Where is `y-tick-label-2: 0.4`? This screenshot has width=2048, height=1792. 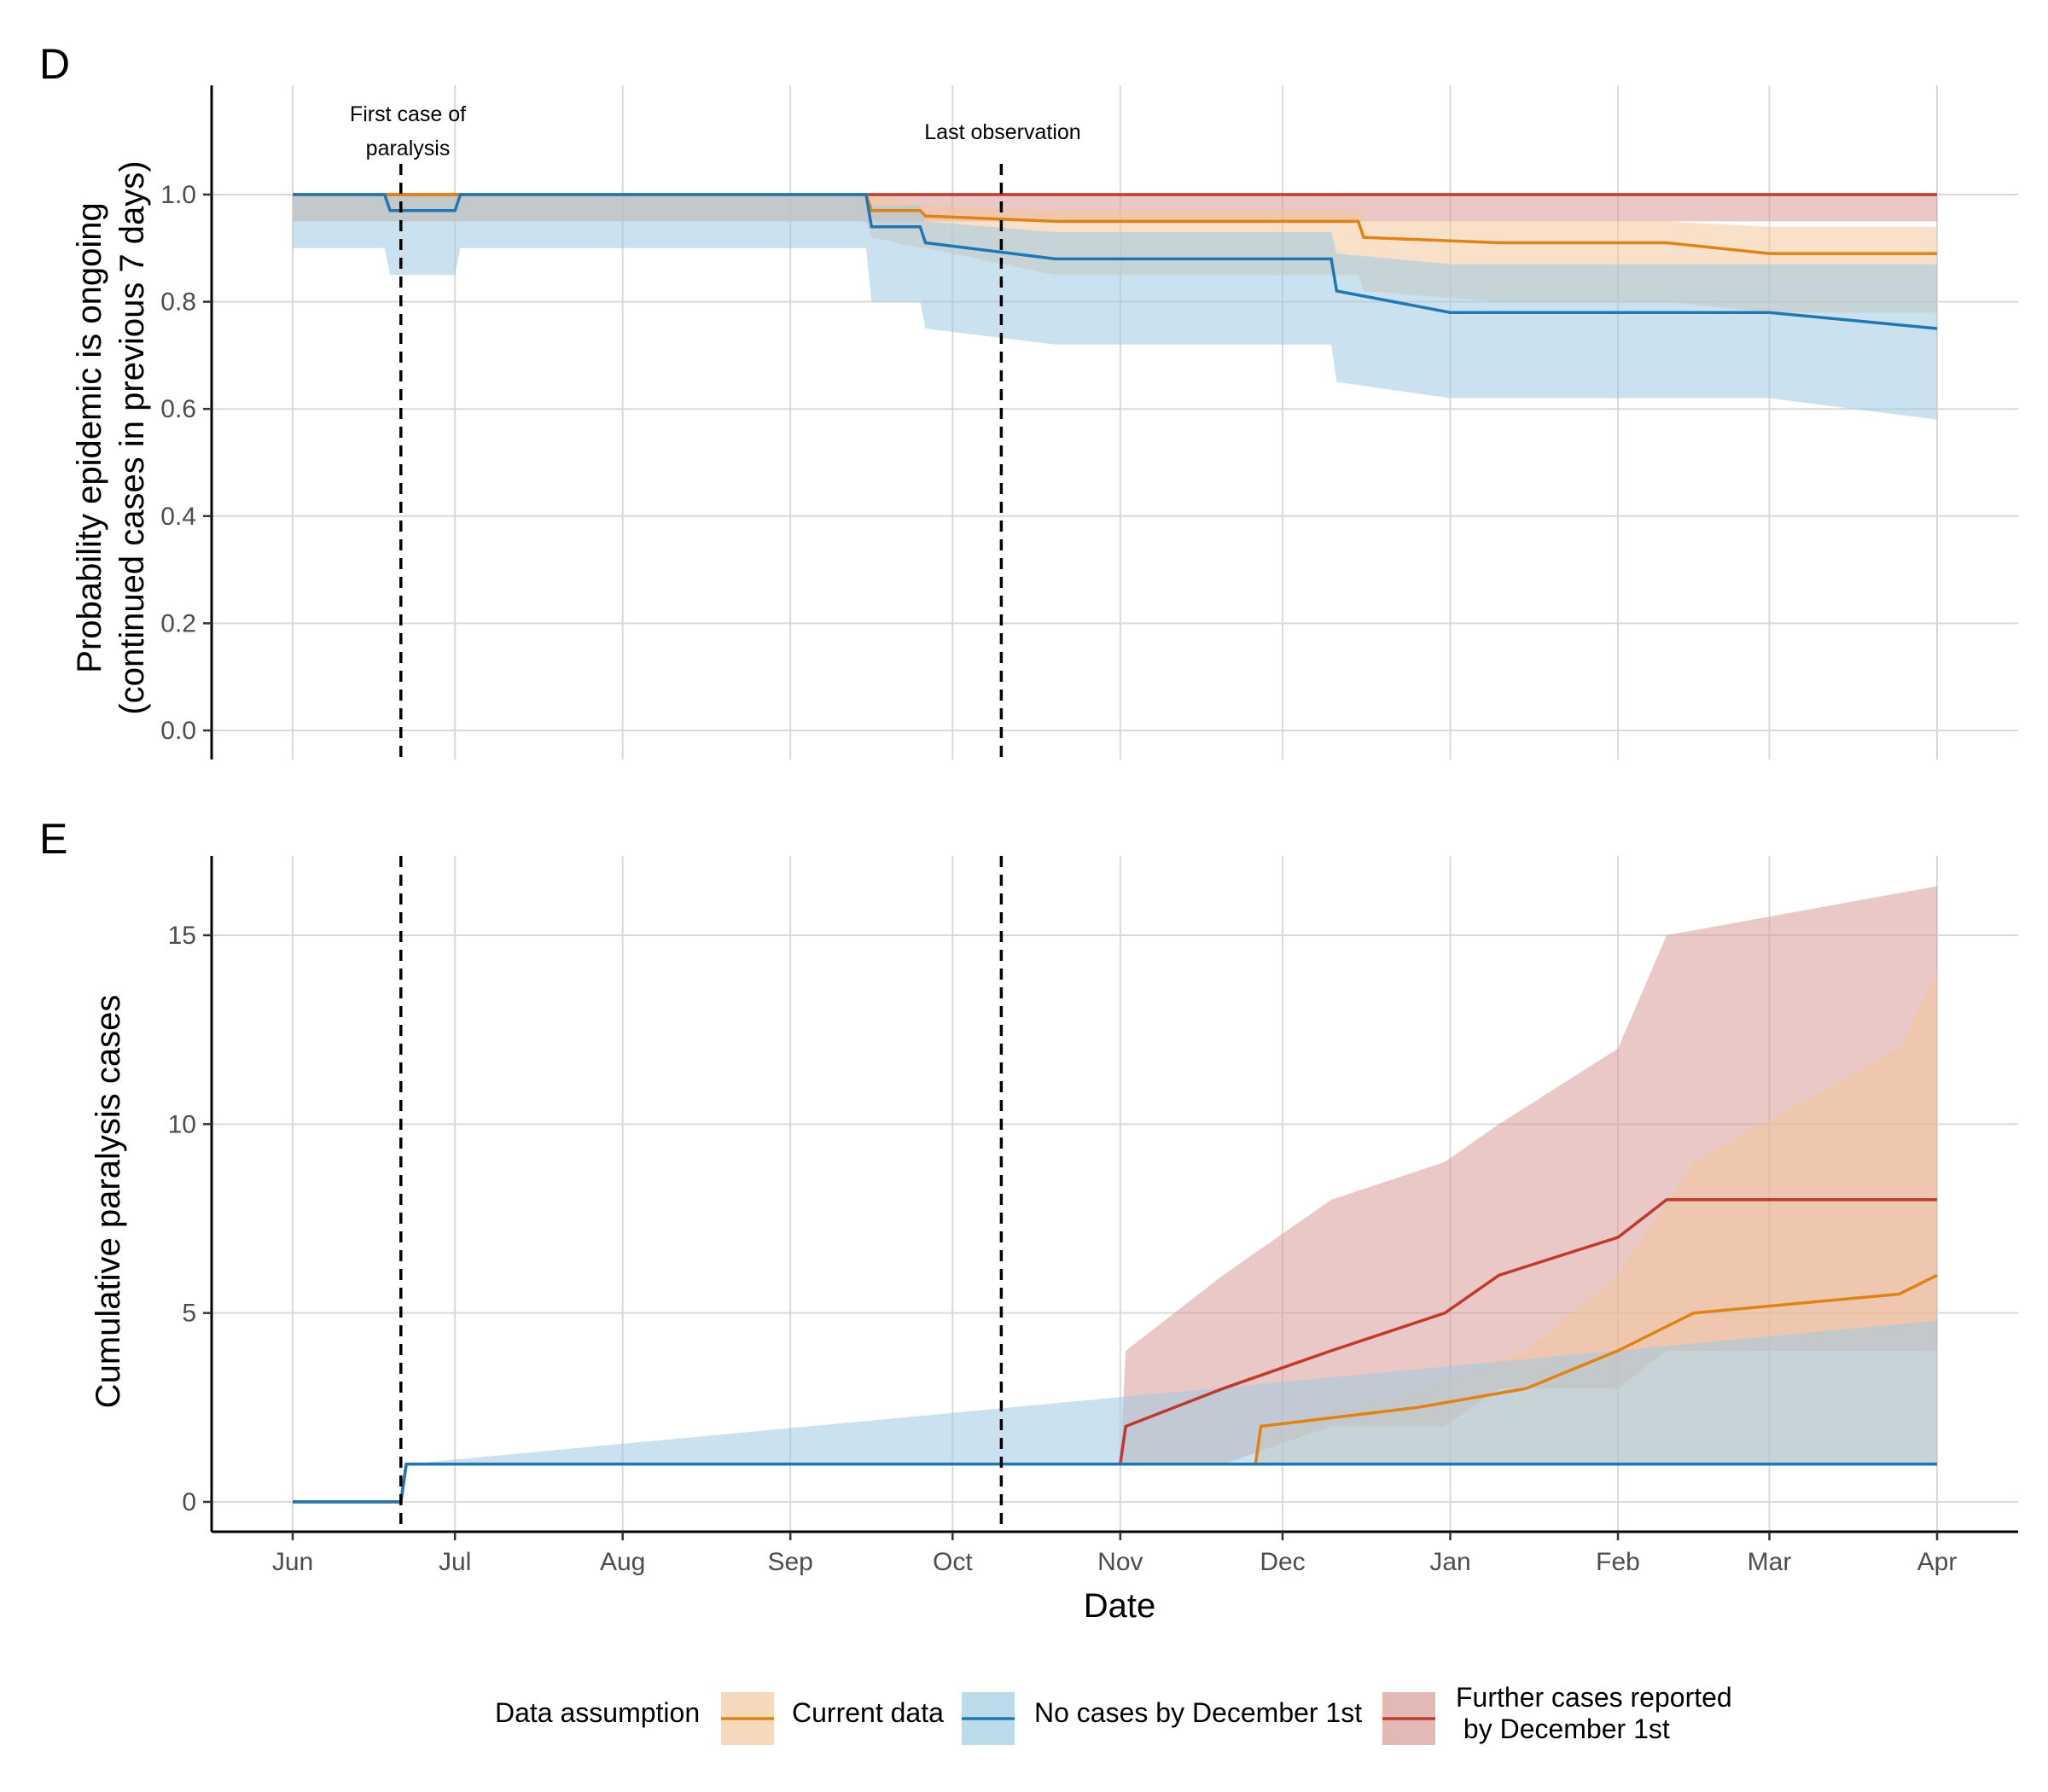 y-tick-label-2: 0.4 is located at coordinates (178, 517).